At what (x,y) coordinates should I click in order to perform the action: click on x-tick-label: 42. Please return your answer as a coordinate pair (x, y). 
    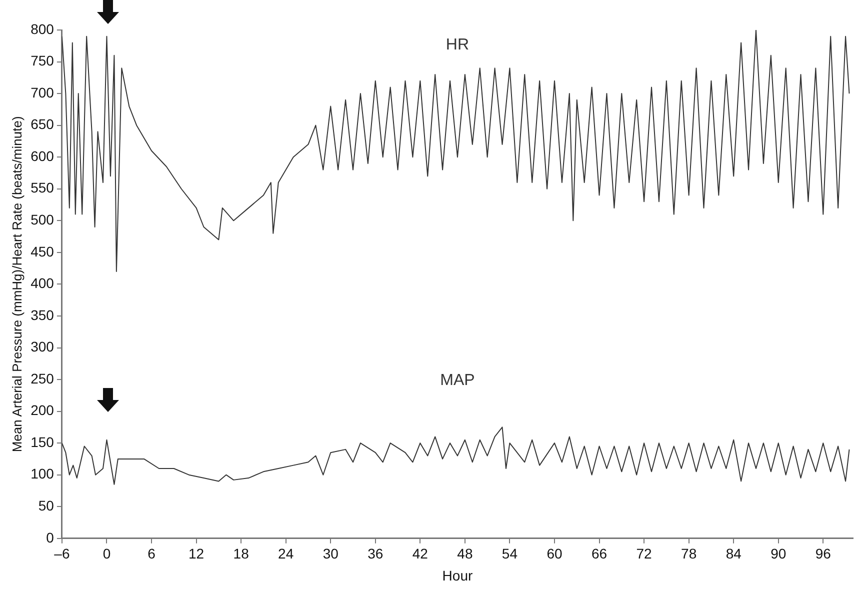
    Looking at the image, I should click on (420, 554).